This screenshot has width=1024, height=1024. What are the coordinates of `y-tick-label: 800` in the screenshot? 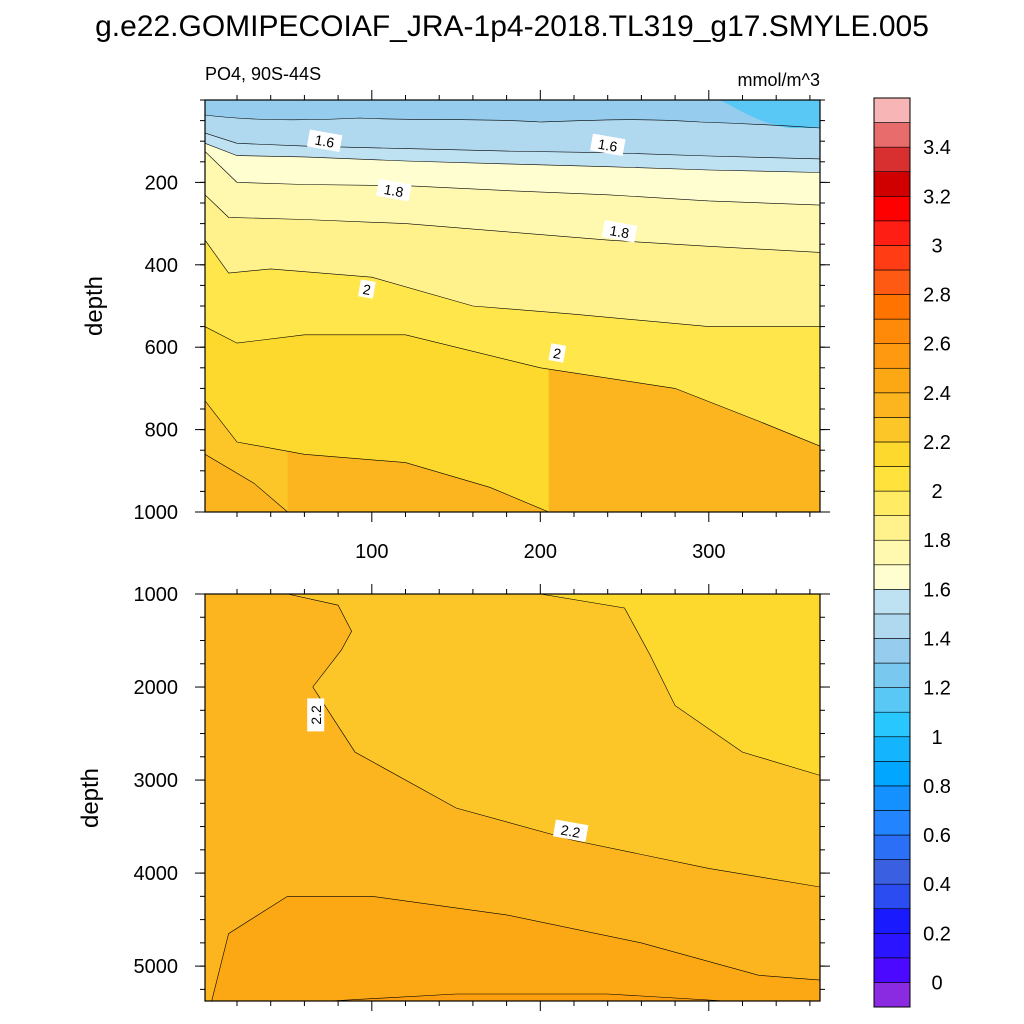 It's located at (161, 431).